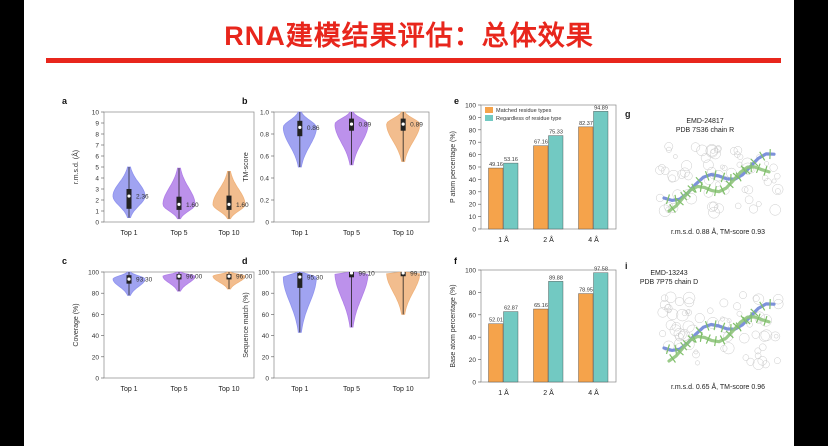 This screenshot has width=828, height=446. What do you see at coordinates (524, 111) in the screenshot?
I see `legend-label: Matched residue types` at bounding box center [524, 111].